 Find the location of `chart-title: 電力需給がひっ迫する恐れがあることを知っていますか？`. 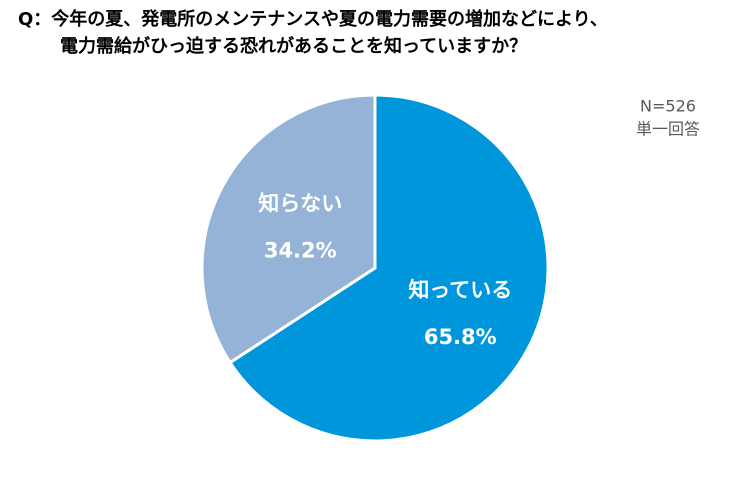

chart-title: 電力需給がひっ迫する恐れがあることを知っていますか？ is located at coordinates (293, 46).